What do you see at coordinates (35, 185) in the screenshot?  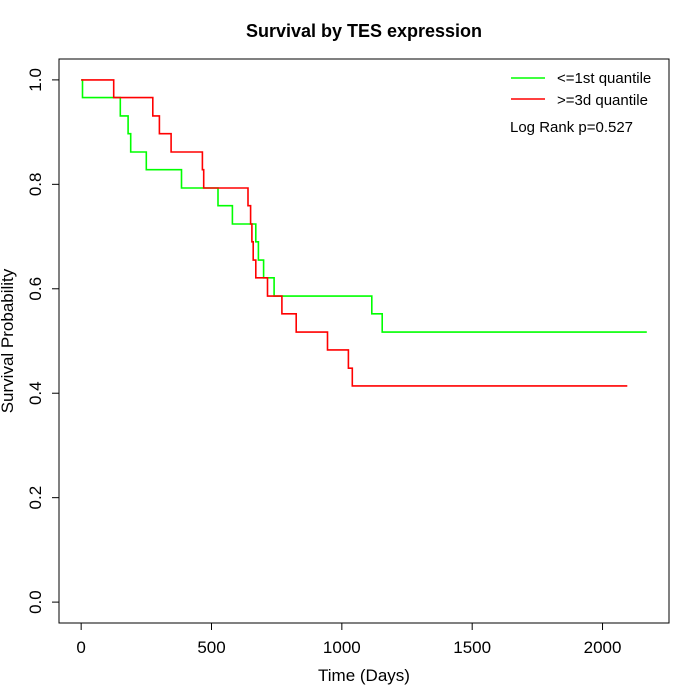 I see `y-tick-label: 0.8` at bounding box center [35, 185].